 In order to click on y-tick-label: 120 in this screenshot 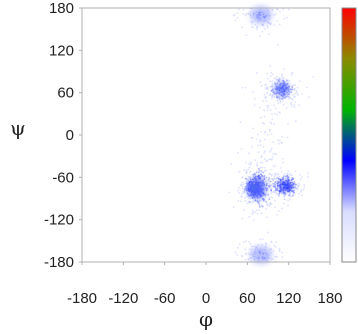, I will do `click(61, 50)`.